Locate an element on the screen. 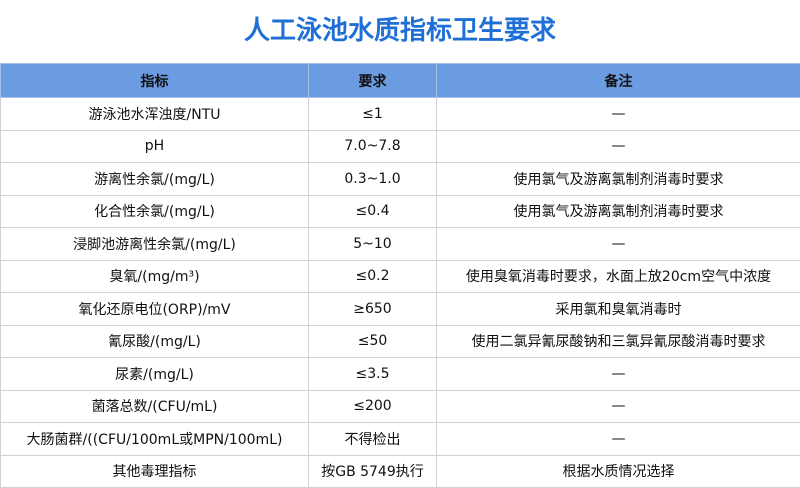 This screenshot has height=488, width=800. table-cell: 5~10 is located at coordinates (373, 244).